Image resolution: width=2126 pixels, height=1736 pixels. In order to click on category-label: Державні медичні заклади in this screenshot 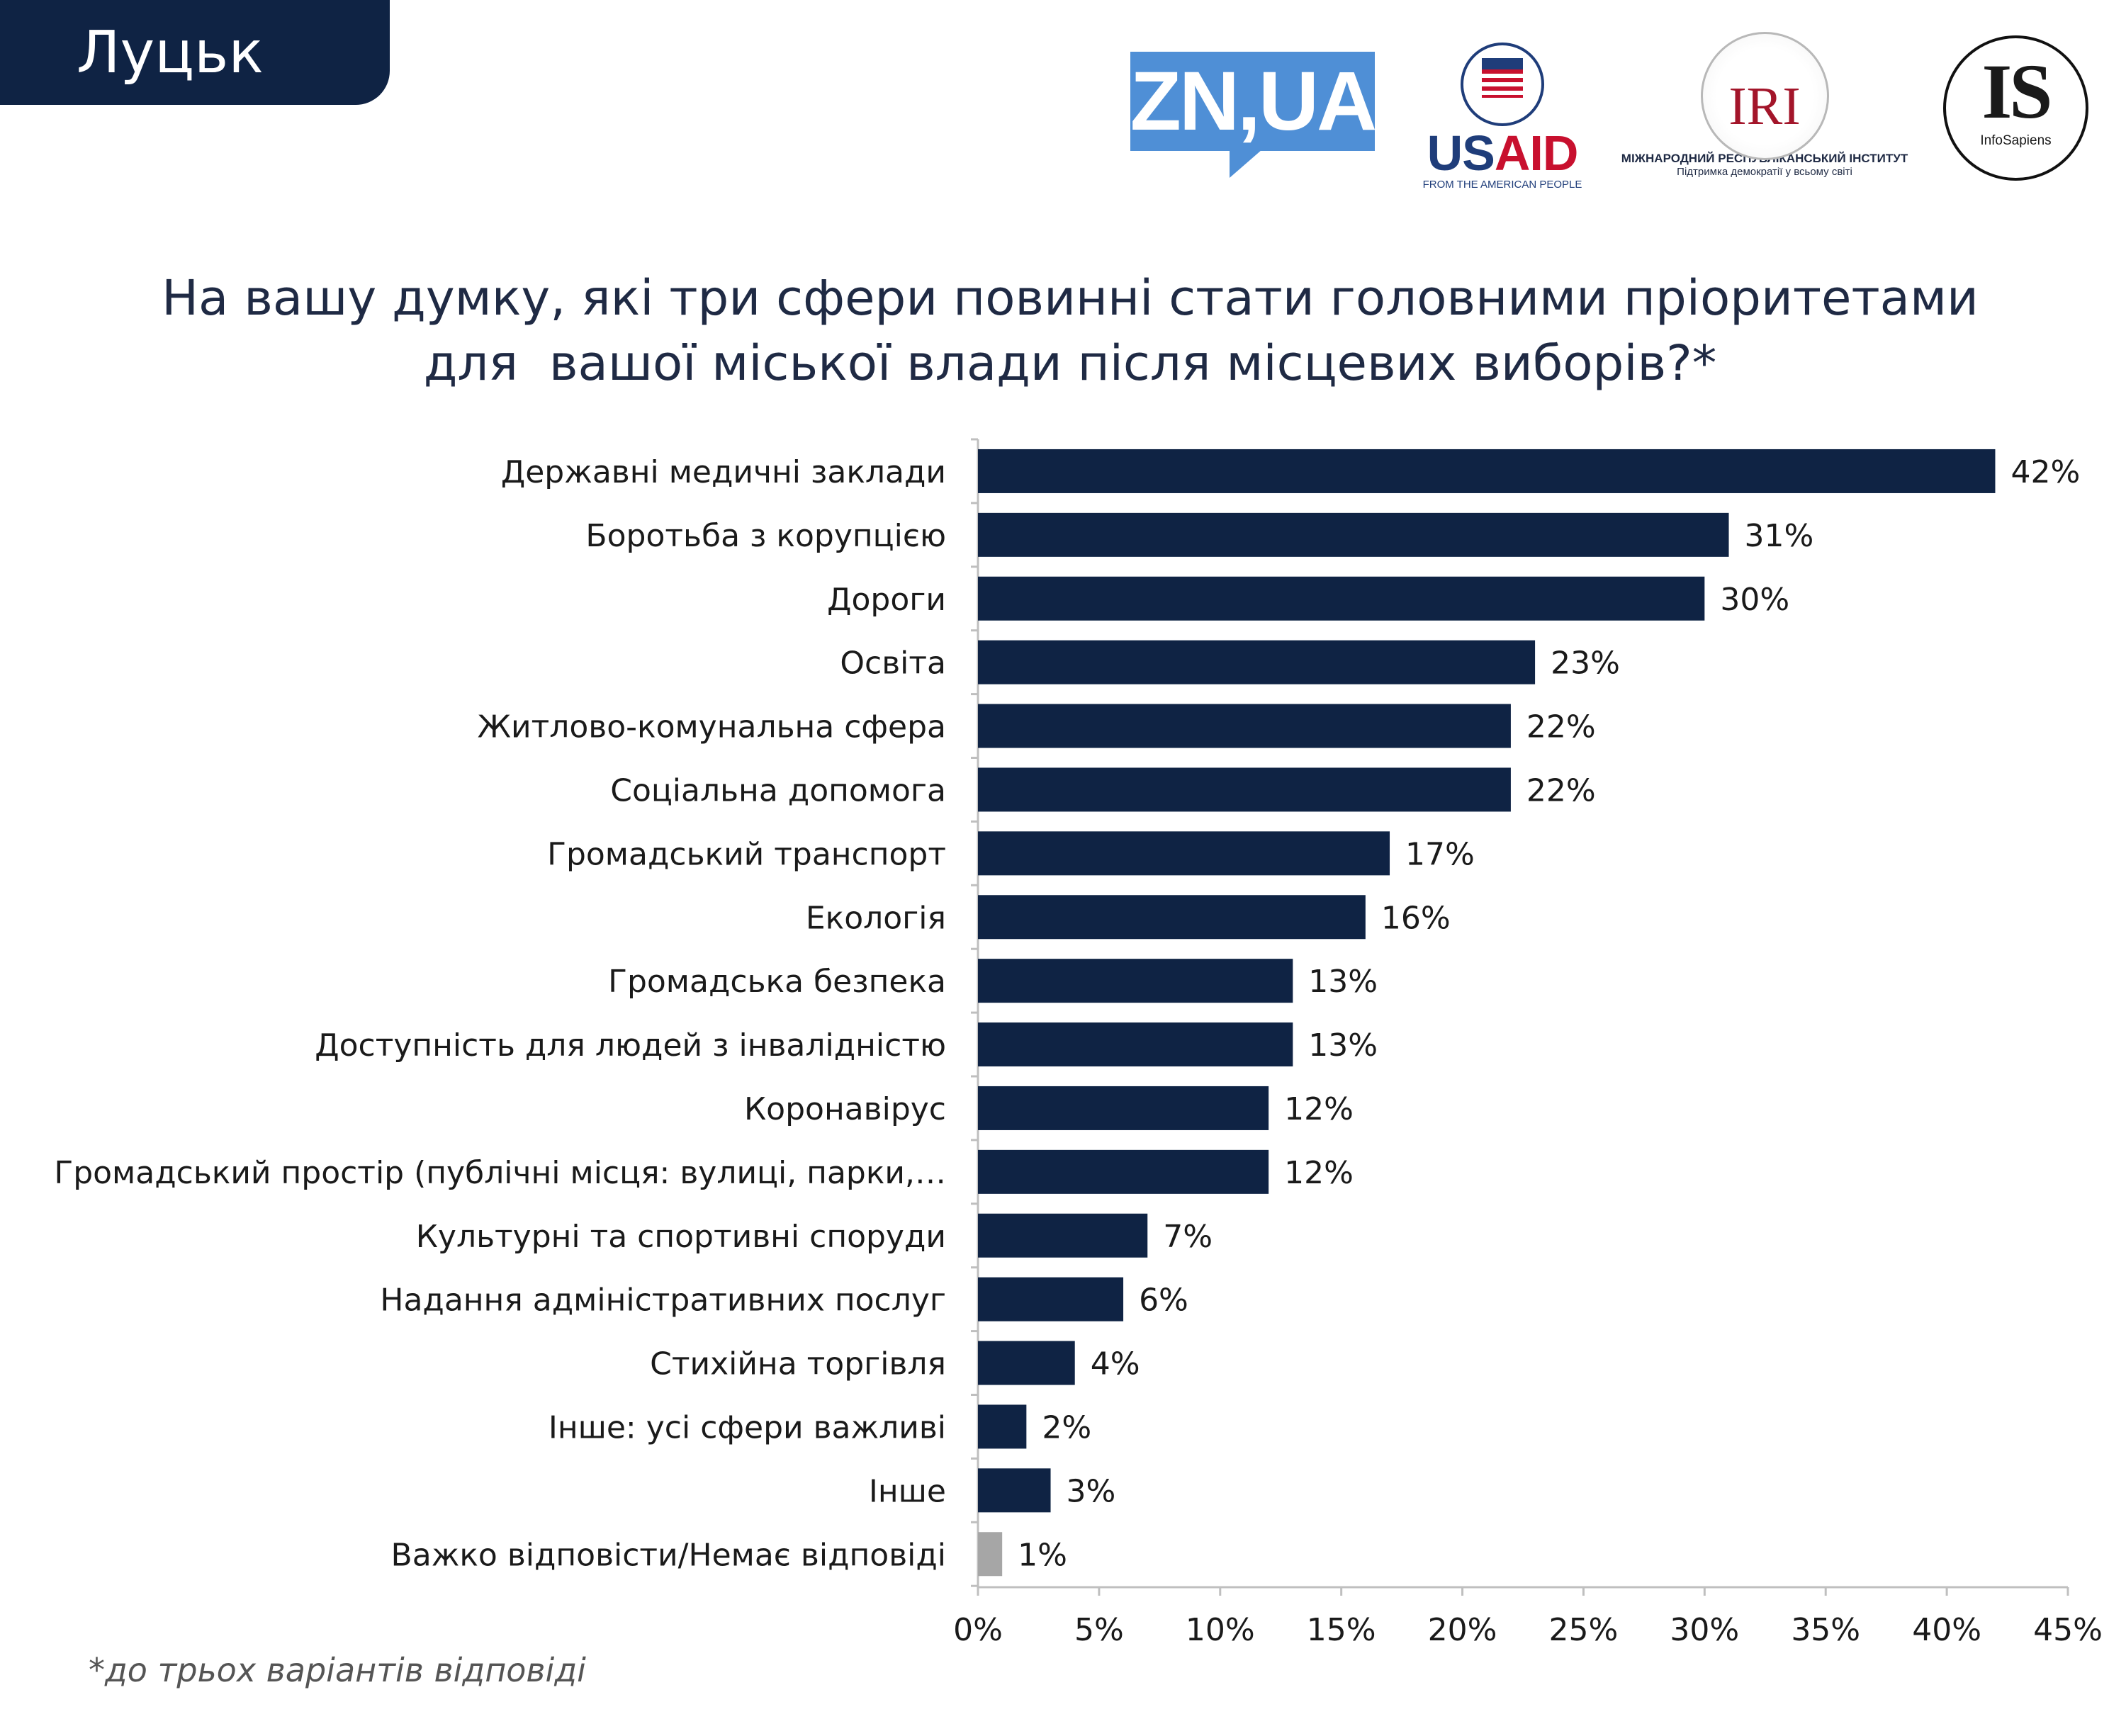, I will do `click(724, 472)`.